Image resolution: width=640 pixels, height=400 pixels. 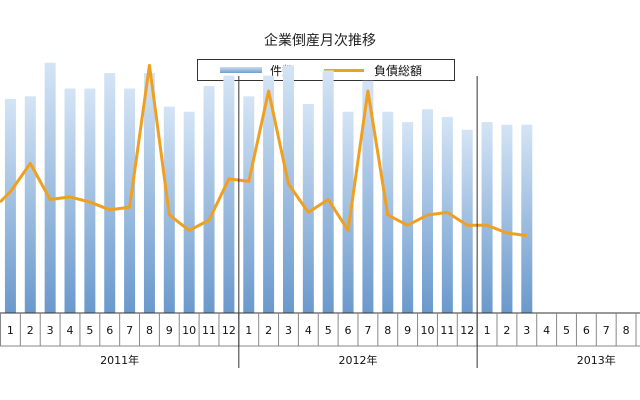 I want to click on chart-title: 企業倒産月次推移, so click(x=320, y=41).